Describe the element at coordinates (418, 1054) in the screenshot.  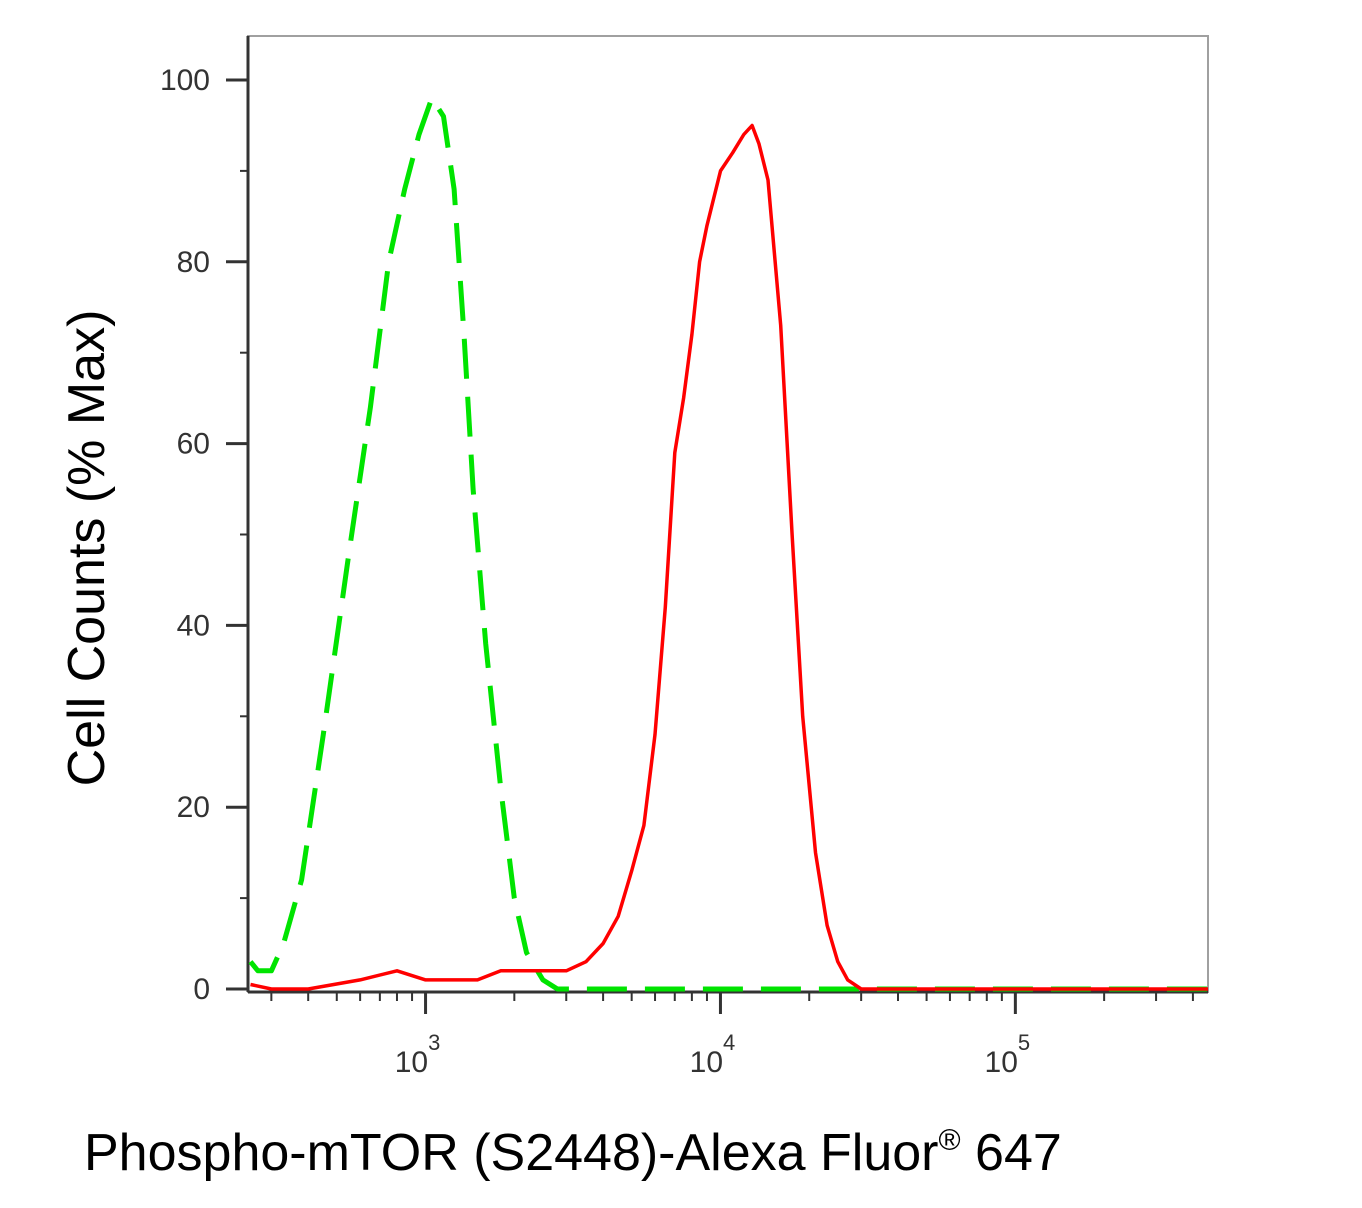
I see `x-tick-label: 10³` at that location.